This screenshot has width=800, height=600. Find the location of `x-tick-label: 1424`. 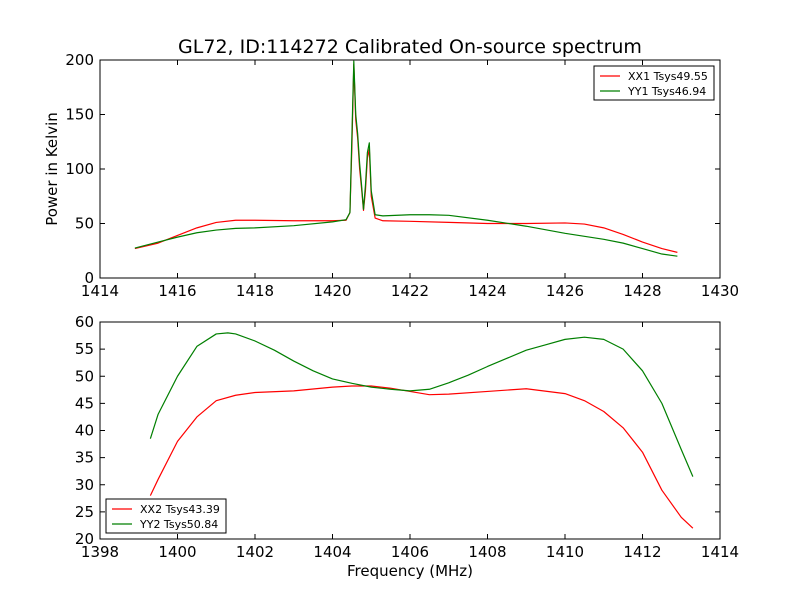

x-tick-label: 1424 is located at coordinates (487, 291).